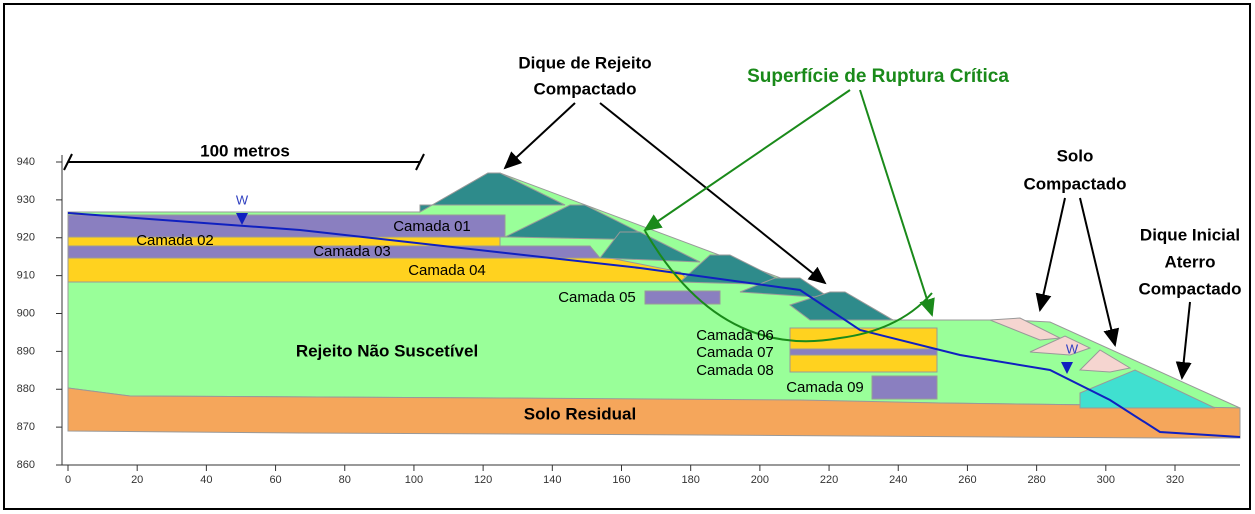 The width and height of the screenshot is (1255, 514). What do you see at coordinates (1036, 480) in the screenshot?
I see `x-tick-label: 280` at bounding box center [1036, 480].